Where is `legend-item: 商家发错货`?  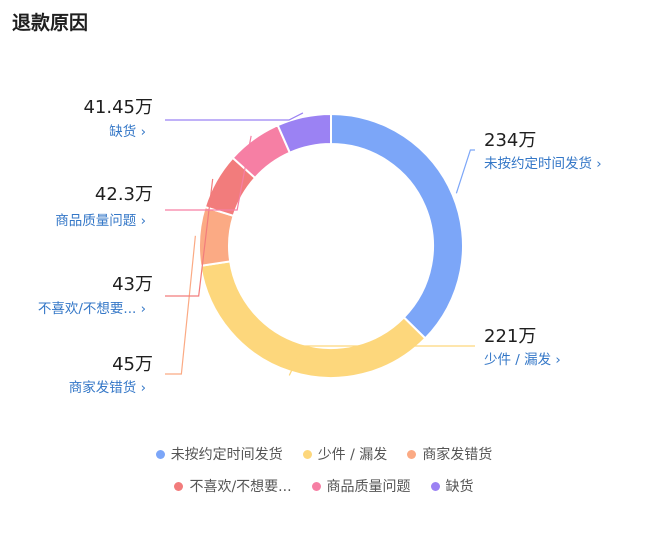 legend-item: 商家发错货 is located at coordinates (449, 454).